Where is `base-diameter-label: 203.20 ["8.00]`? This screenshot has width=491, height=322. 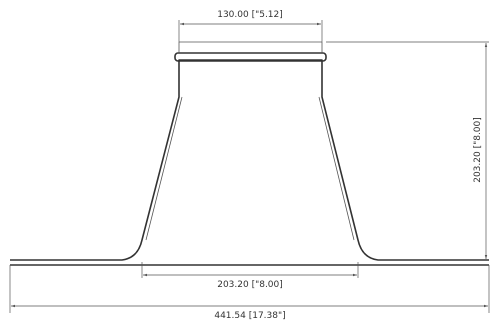 base-diameter-label: 203.20 ["8.00] is located at coordinates (250, 285).